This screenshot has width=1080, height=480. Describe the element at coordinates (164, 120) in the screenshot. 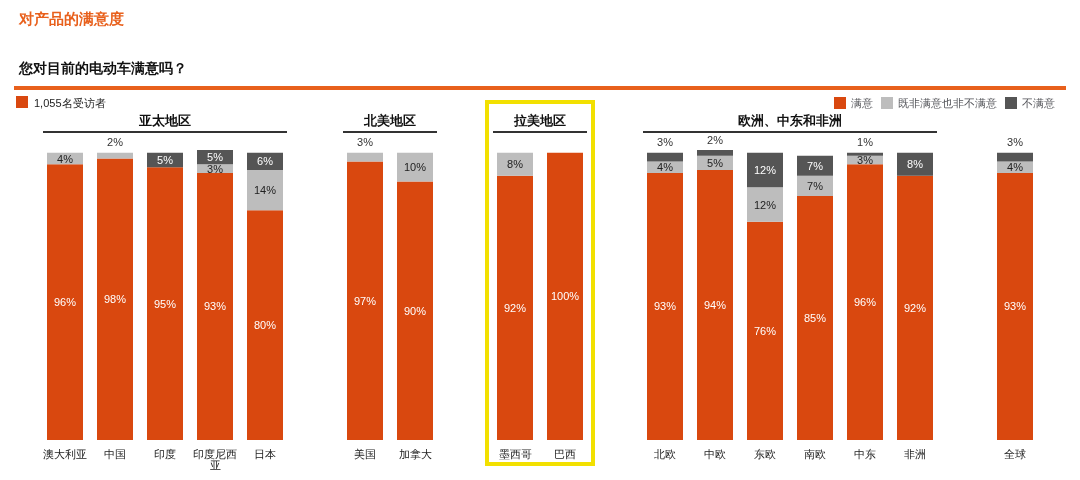

I see `text: 亚太地区` at that location.